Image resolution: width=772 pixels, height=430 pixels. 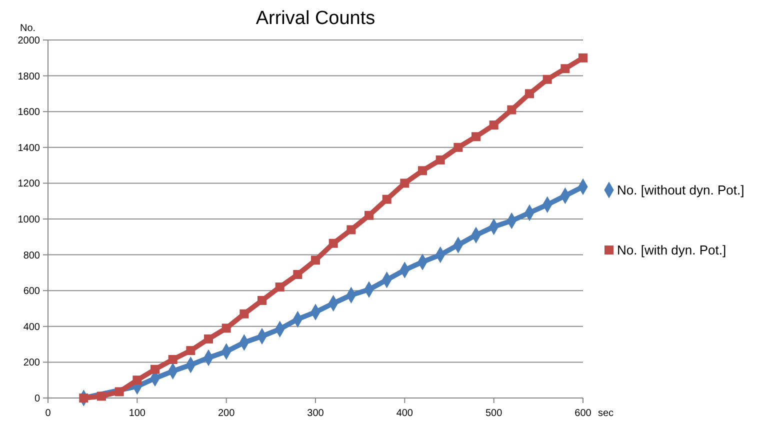 I want to click on y-tick-label: 1800, so click(x=29, y=76).